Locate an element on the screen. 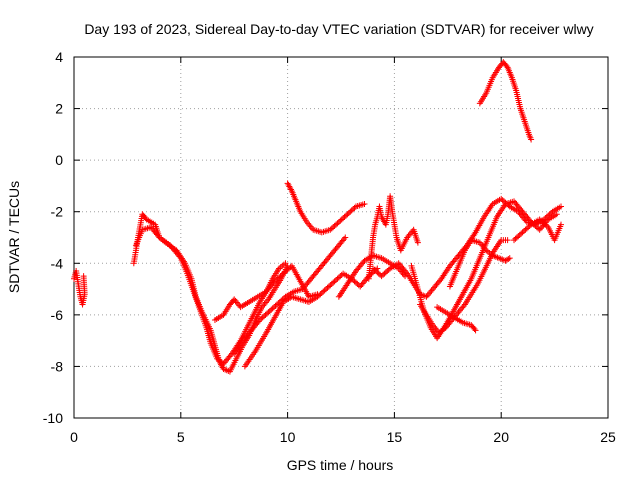 The image size is (640, 480). y-tick-label: 0 is located at coordinates (59, 160).